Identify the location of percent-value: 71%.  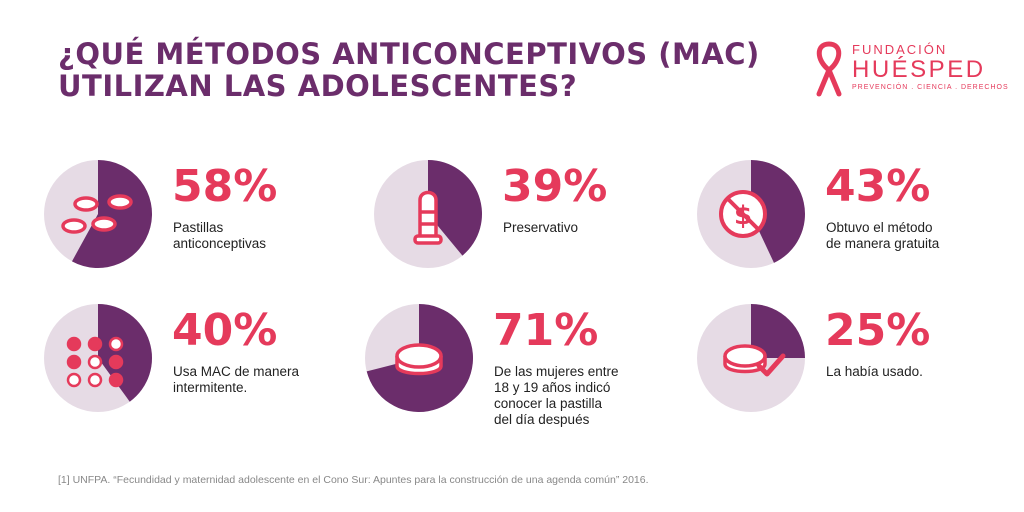
(546, 330).